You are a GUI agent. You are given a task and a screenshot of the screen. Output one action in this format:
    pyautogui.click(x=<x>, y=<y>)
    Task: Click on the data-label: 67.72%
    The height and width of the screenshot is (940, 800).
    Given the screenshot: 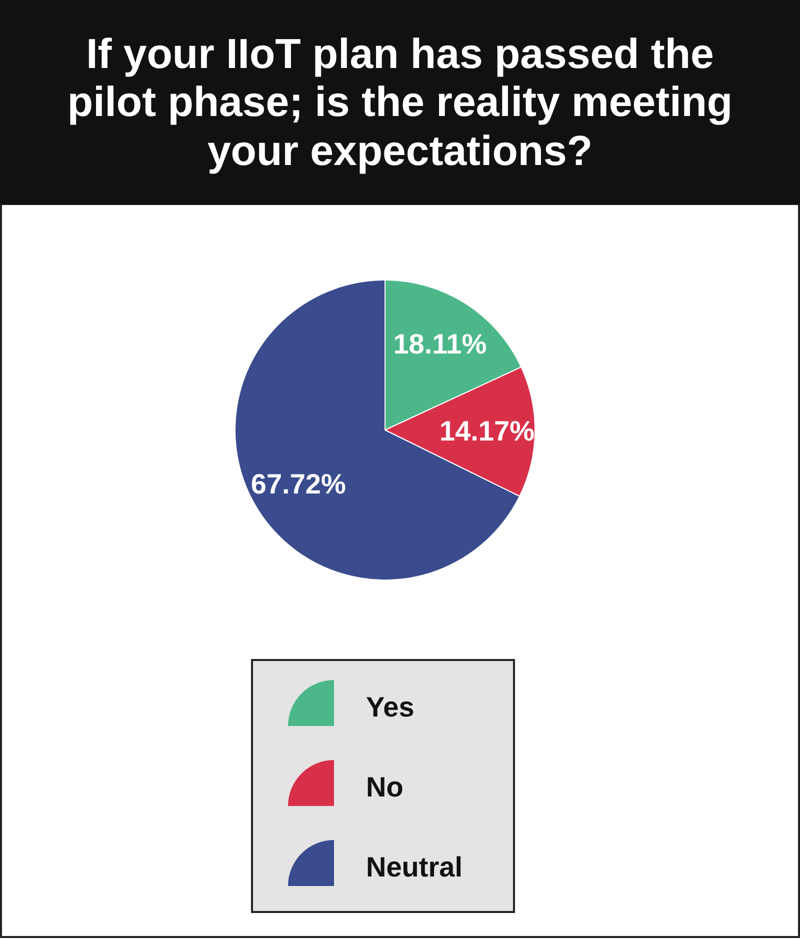 What is the action you would take?
    pyautogui.click(x=298, y=484)
    